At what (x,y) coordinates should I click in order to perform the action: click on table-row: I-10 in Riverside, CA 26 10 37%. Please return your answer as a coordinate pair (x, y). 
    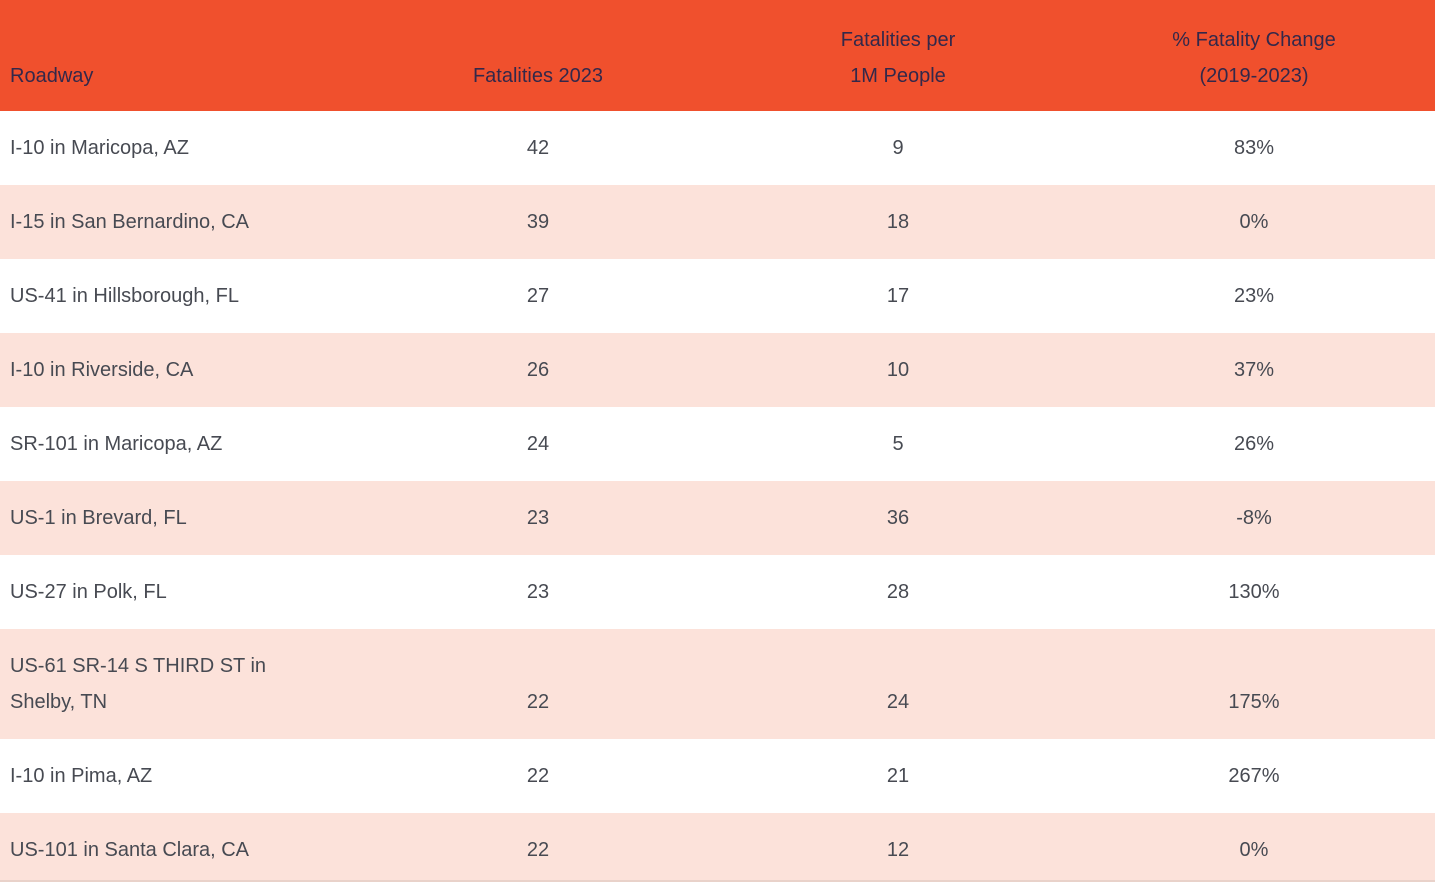
    Looking at the image, I should click on (717, 370).